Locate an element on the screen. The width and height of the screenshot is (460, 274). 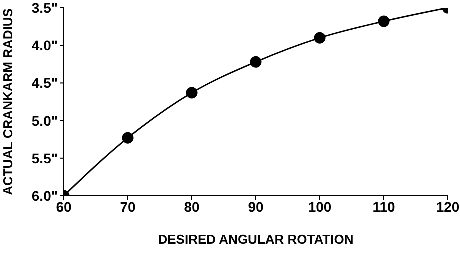
y-tick-label: 4.0" is located at coordinates (45, 46).